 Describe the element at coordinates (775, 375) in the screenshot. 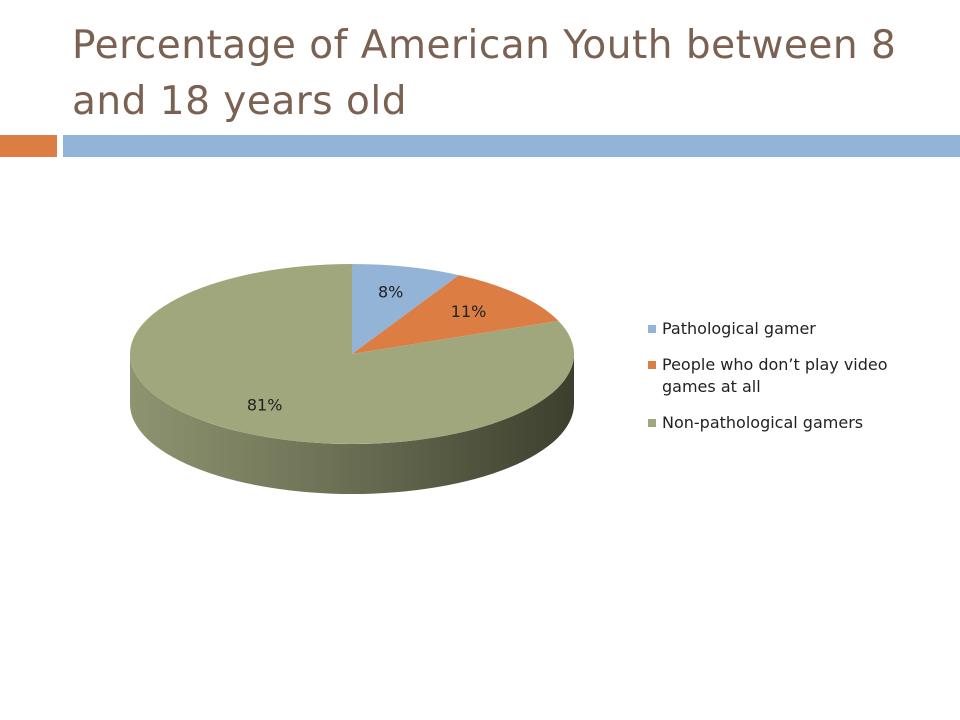

I see `legend-label: People who don’t play video games at all` at that location.